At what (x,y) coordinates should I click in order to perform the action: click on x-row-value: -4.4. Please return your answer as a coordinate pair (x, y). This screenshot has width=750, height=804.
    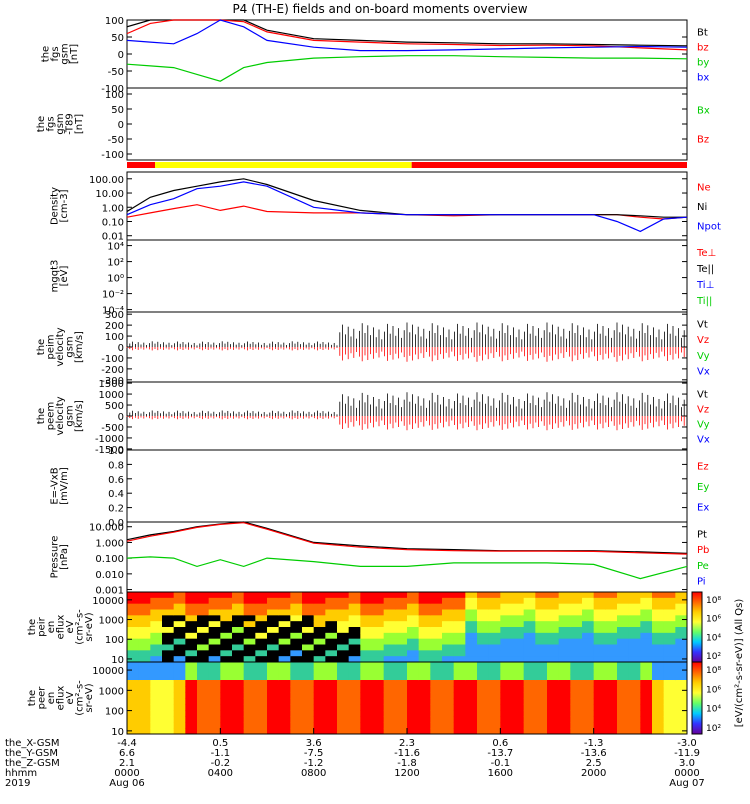
    Looking at the image, I should click on (127, 743).